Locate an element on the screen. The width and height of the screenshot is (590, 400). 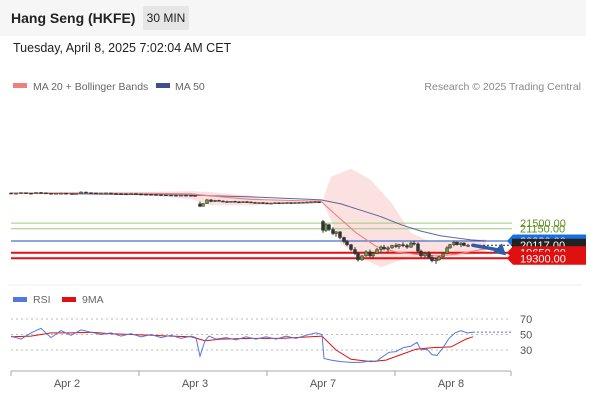
resistance-level-label: 21500.00 is located at coordinates (543, 224).